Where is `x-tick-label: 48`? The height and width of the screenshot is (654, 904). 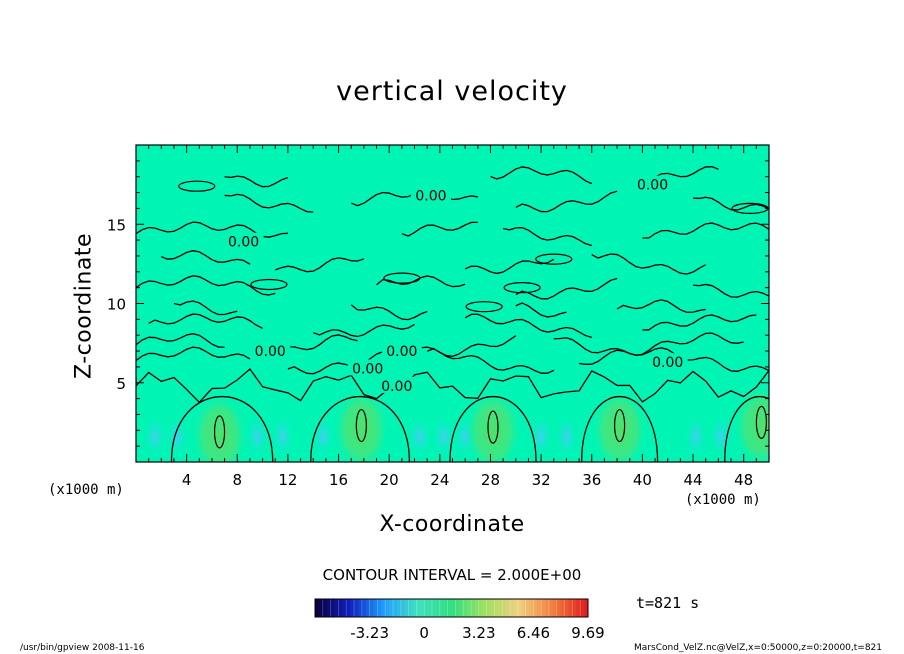
x-tick-label: 48 is located at coordinates (743, 480).